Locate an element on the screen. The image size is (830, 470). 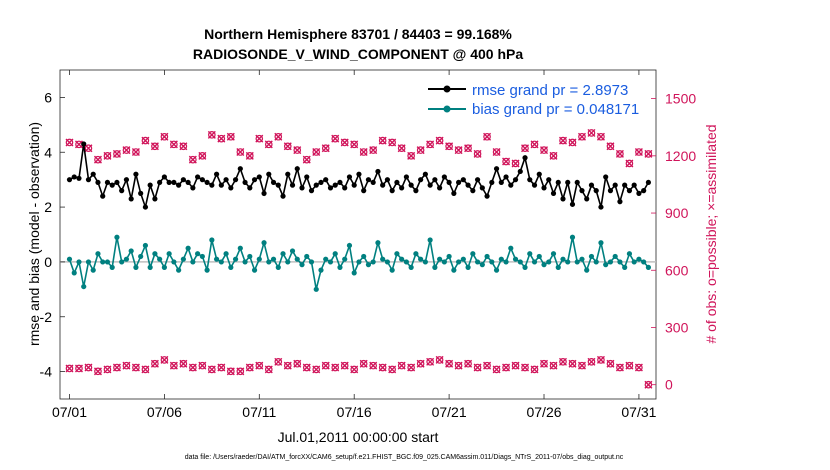
y-right-tick-label: 600 is located at coordinates (677, 270).